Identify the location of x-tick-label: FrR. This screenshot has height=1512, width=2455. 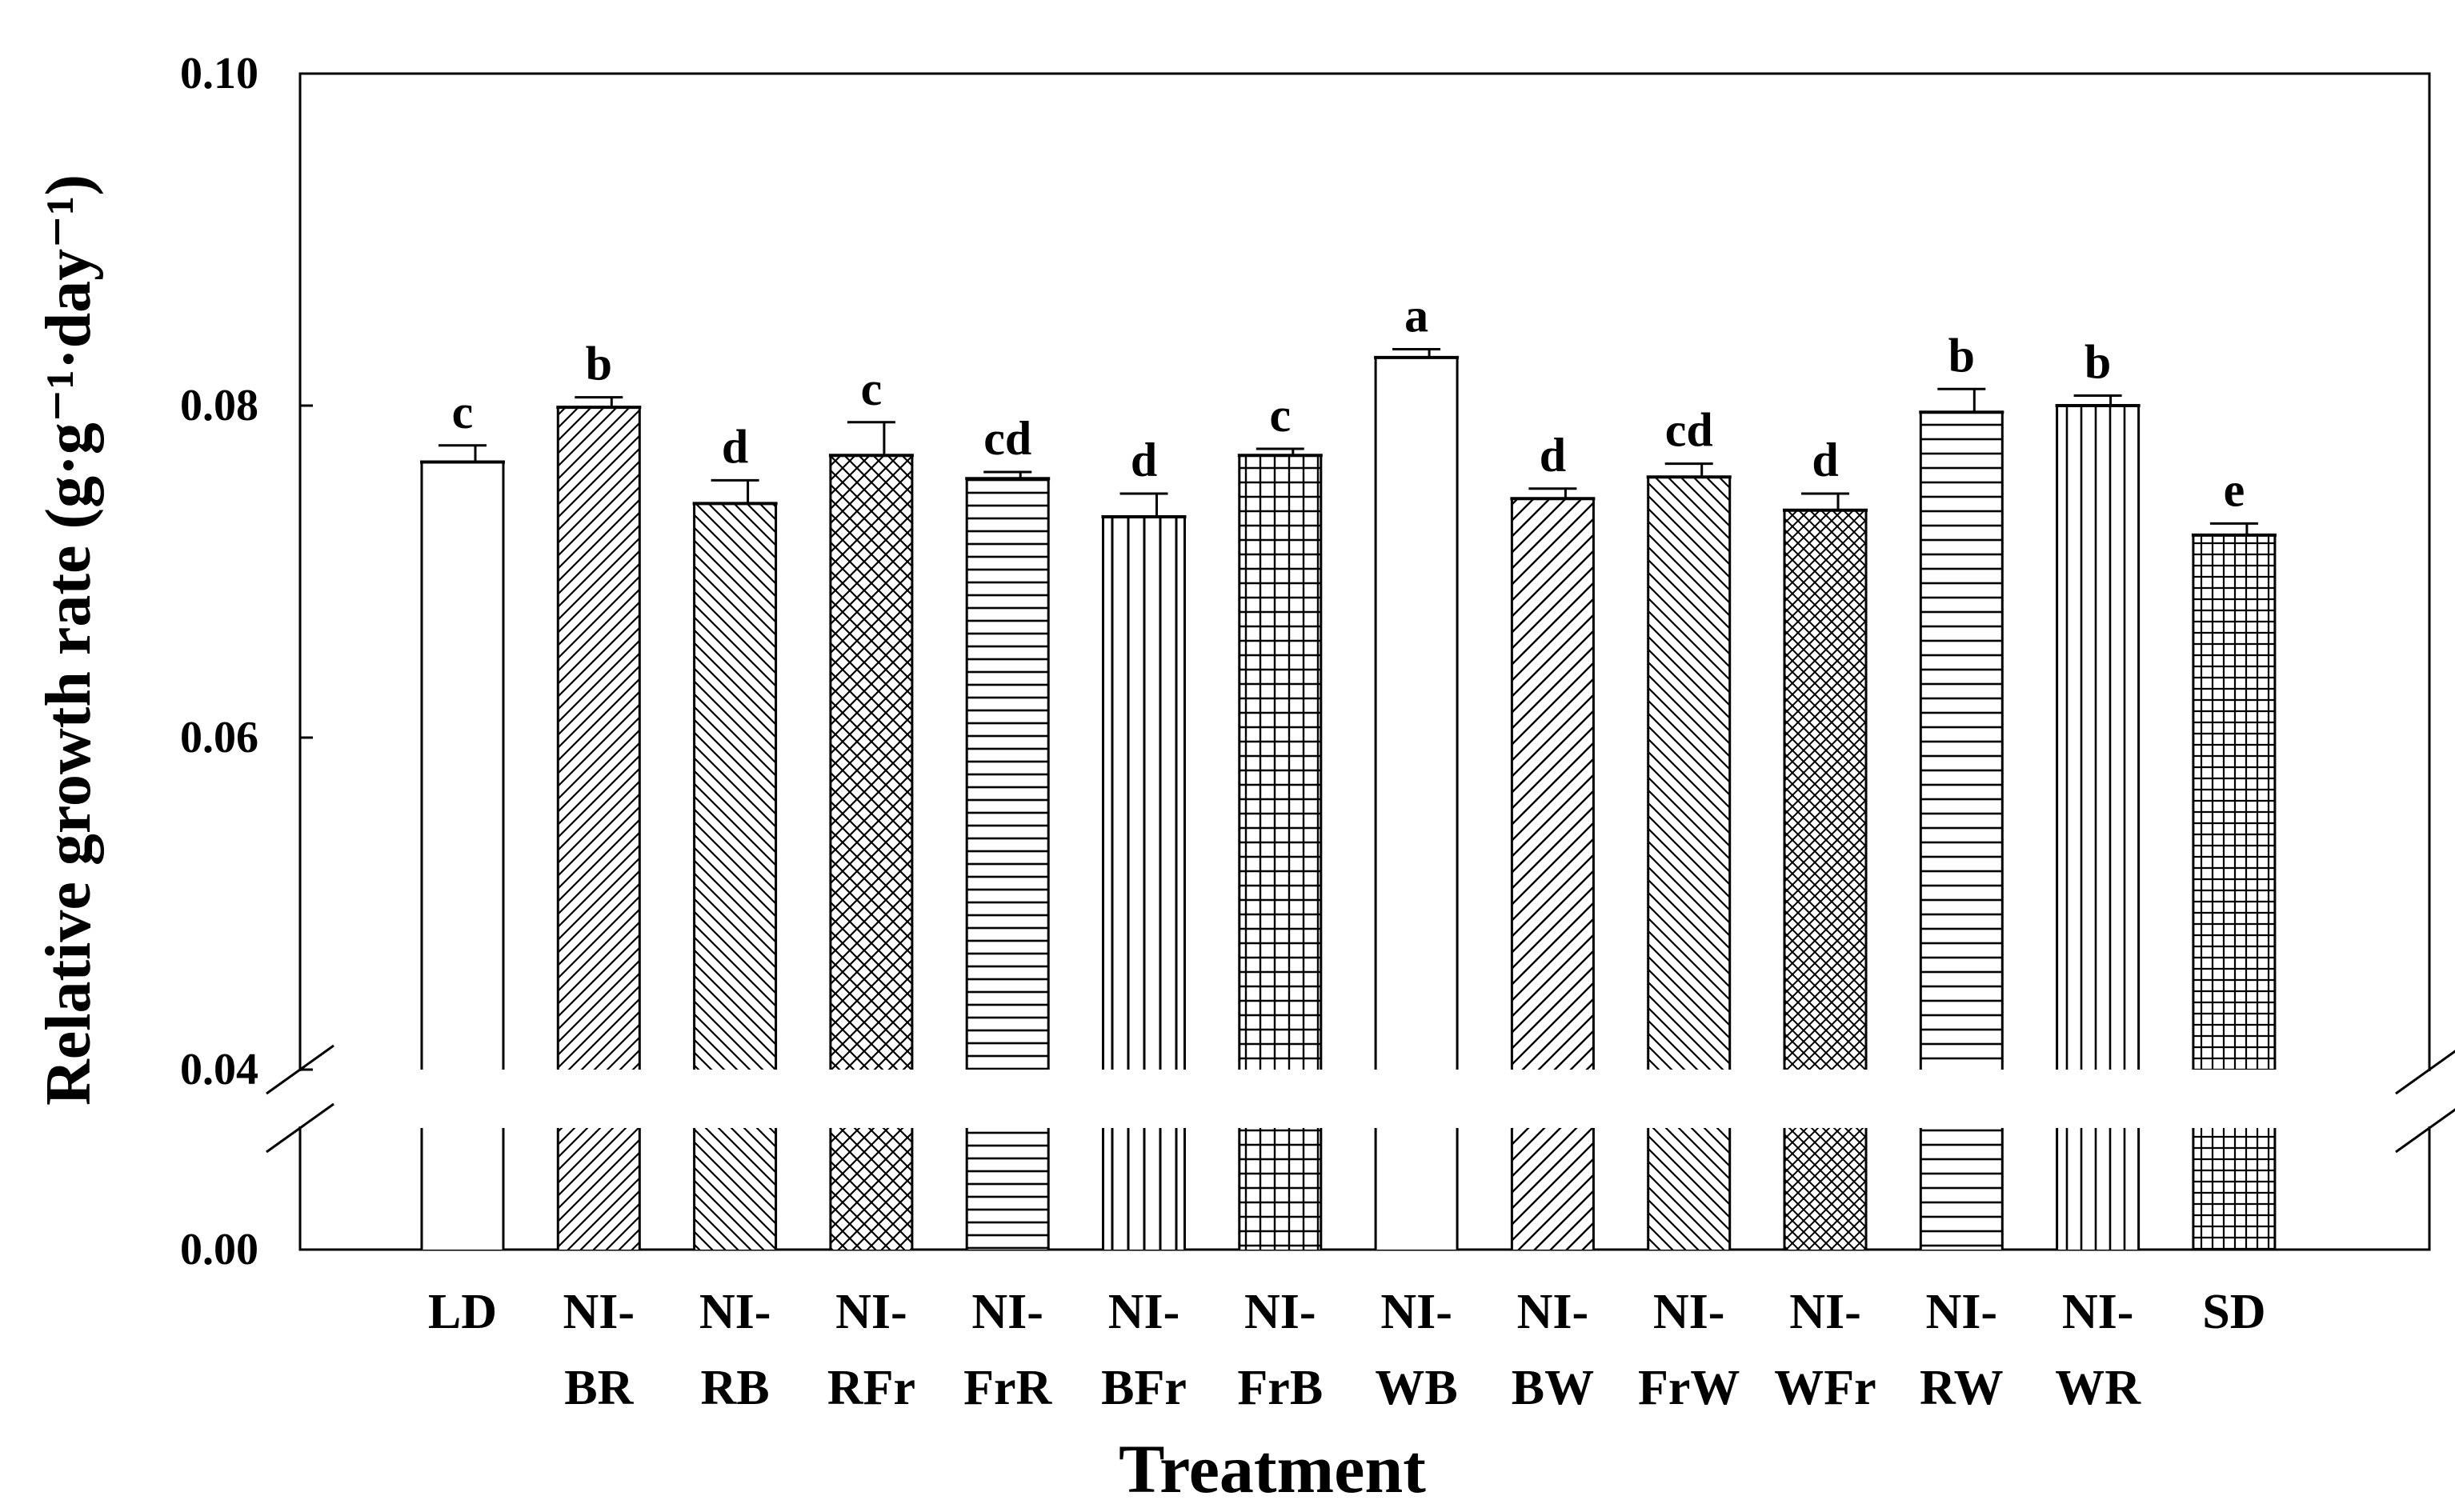
(1008, 1388).